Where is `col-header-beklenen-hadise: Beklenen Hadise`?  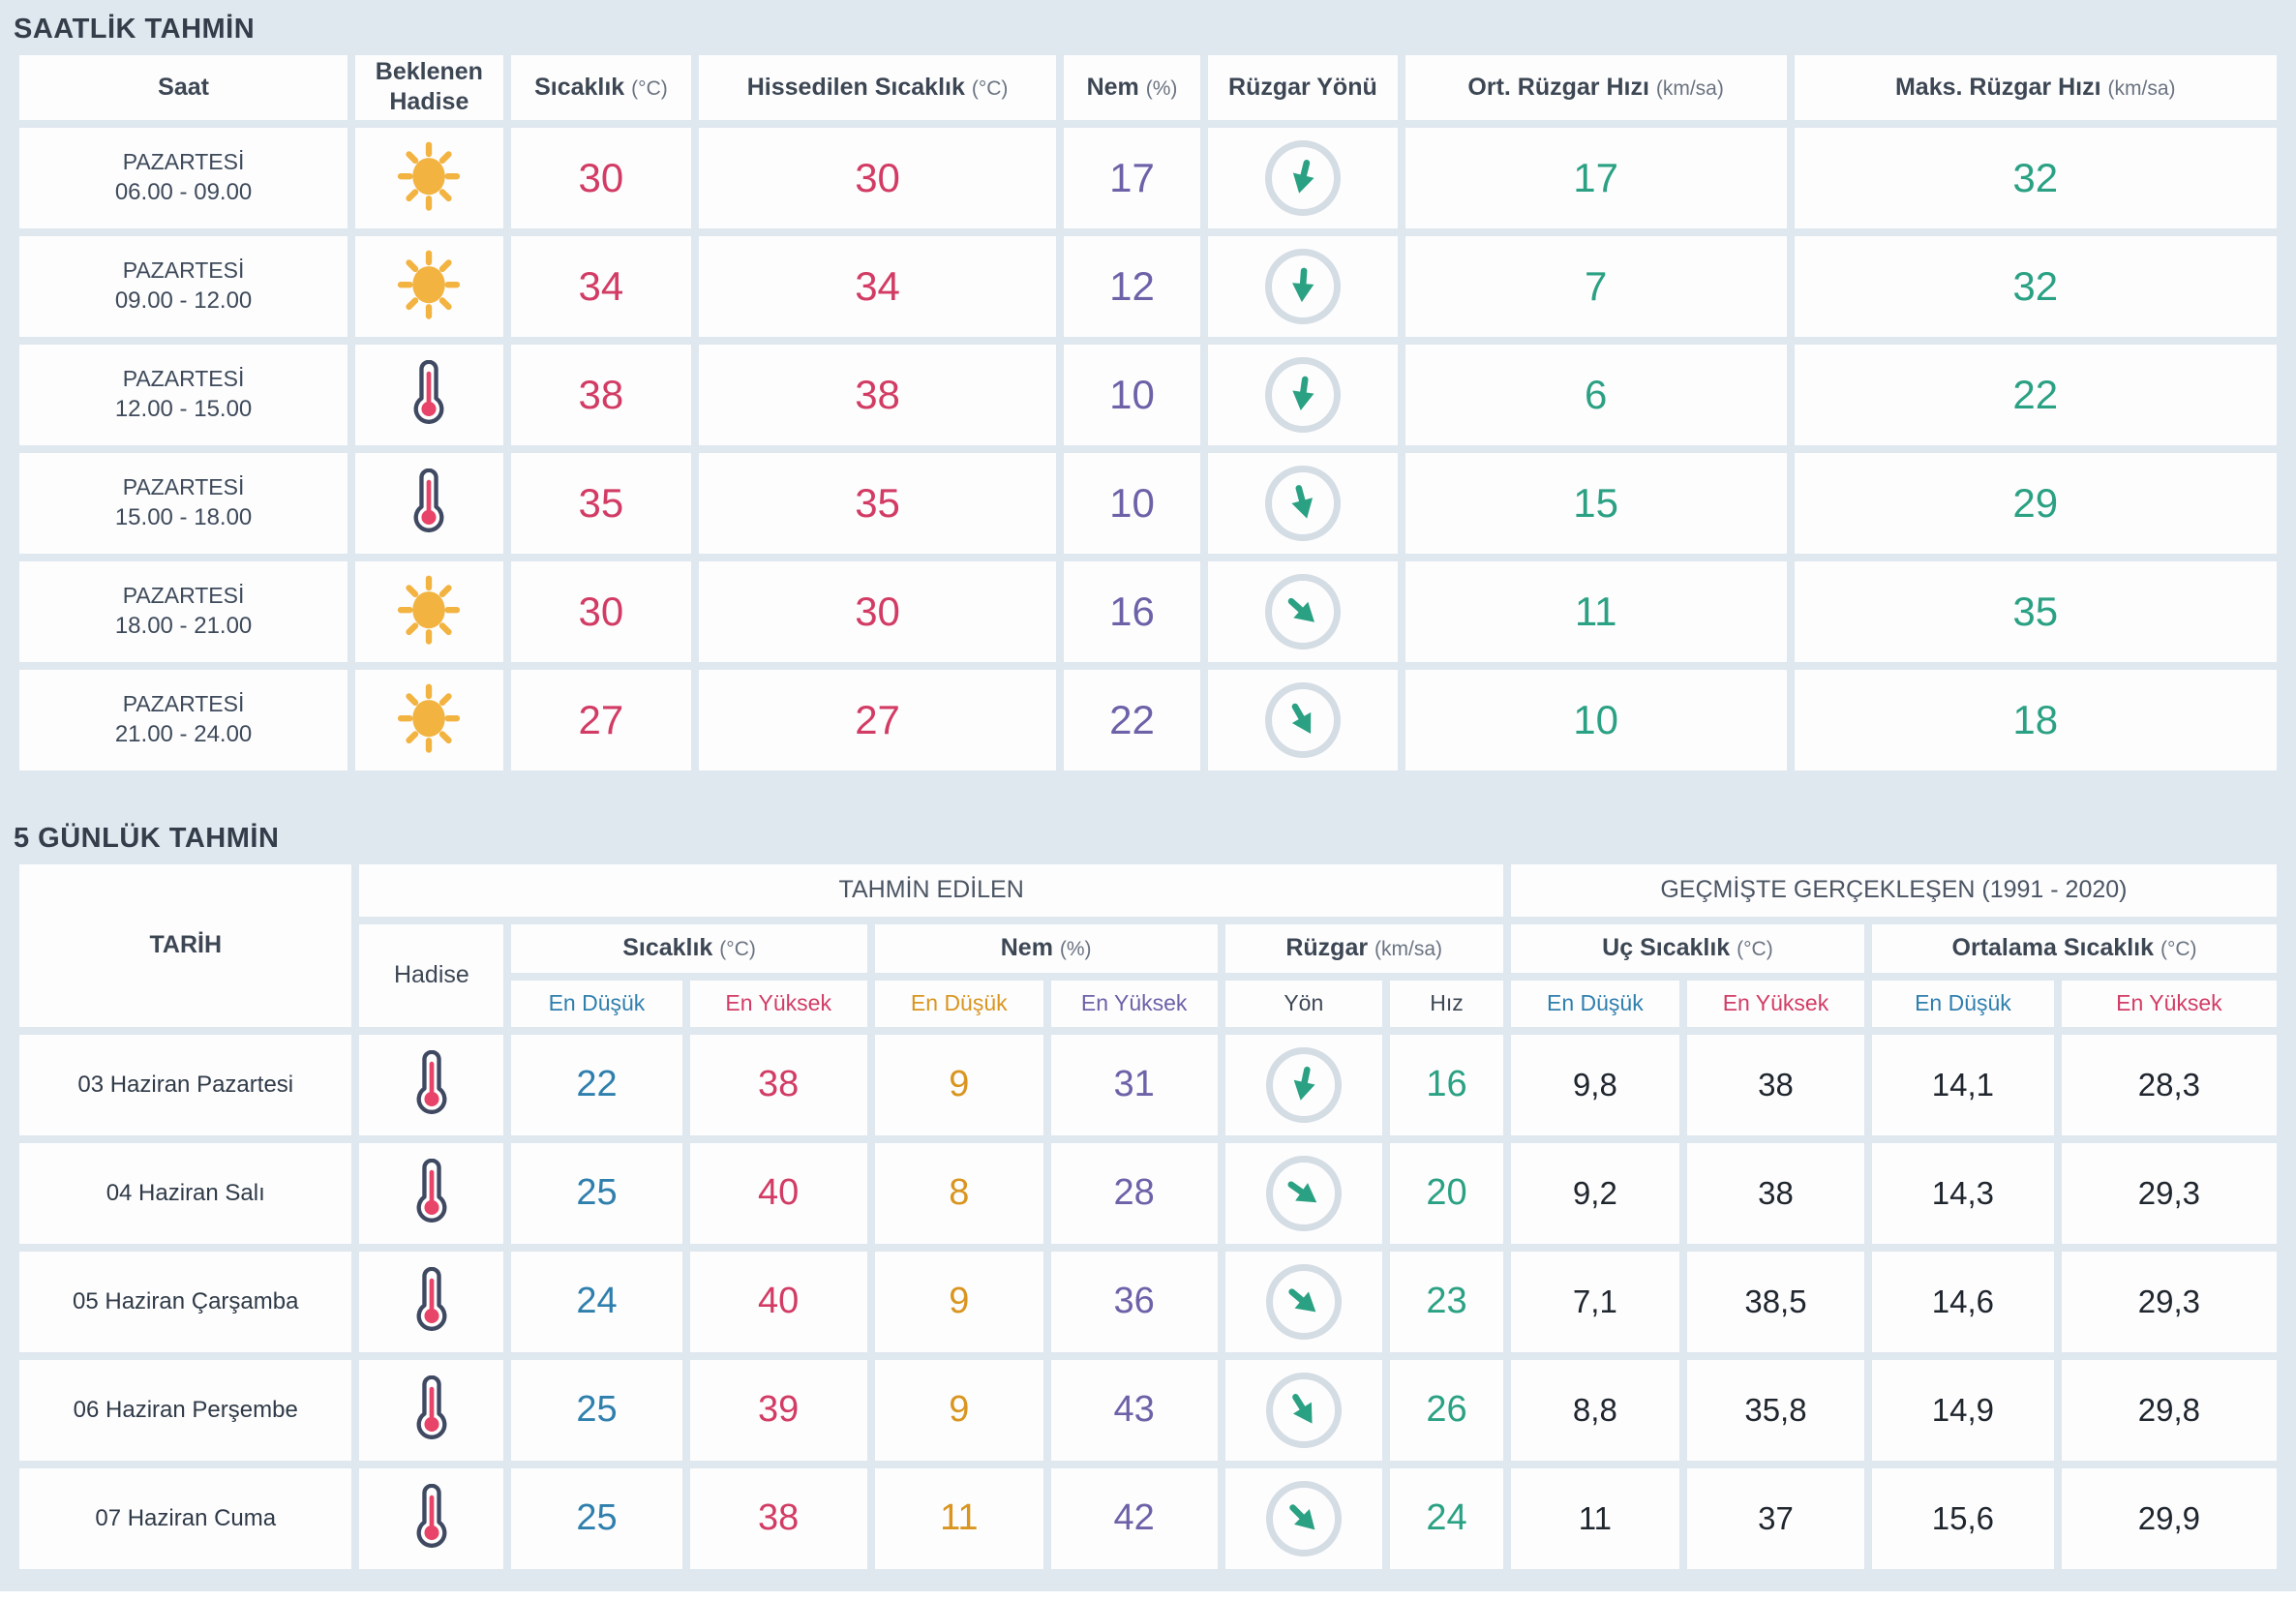
col-header-beklenen-hadise: Beklenen Hadise is located at coordinates (429, 87).